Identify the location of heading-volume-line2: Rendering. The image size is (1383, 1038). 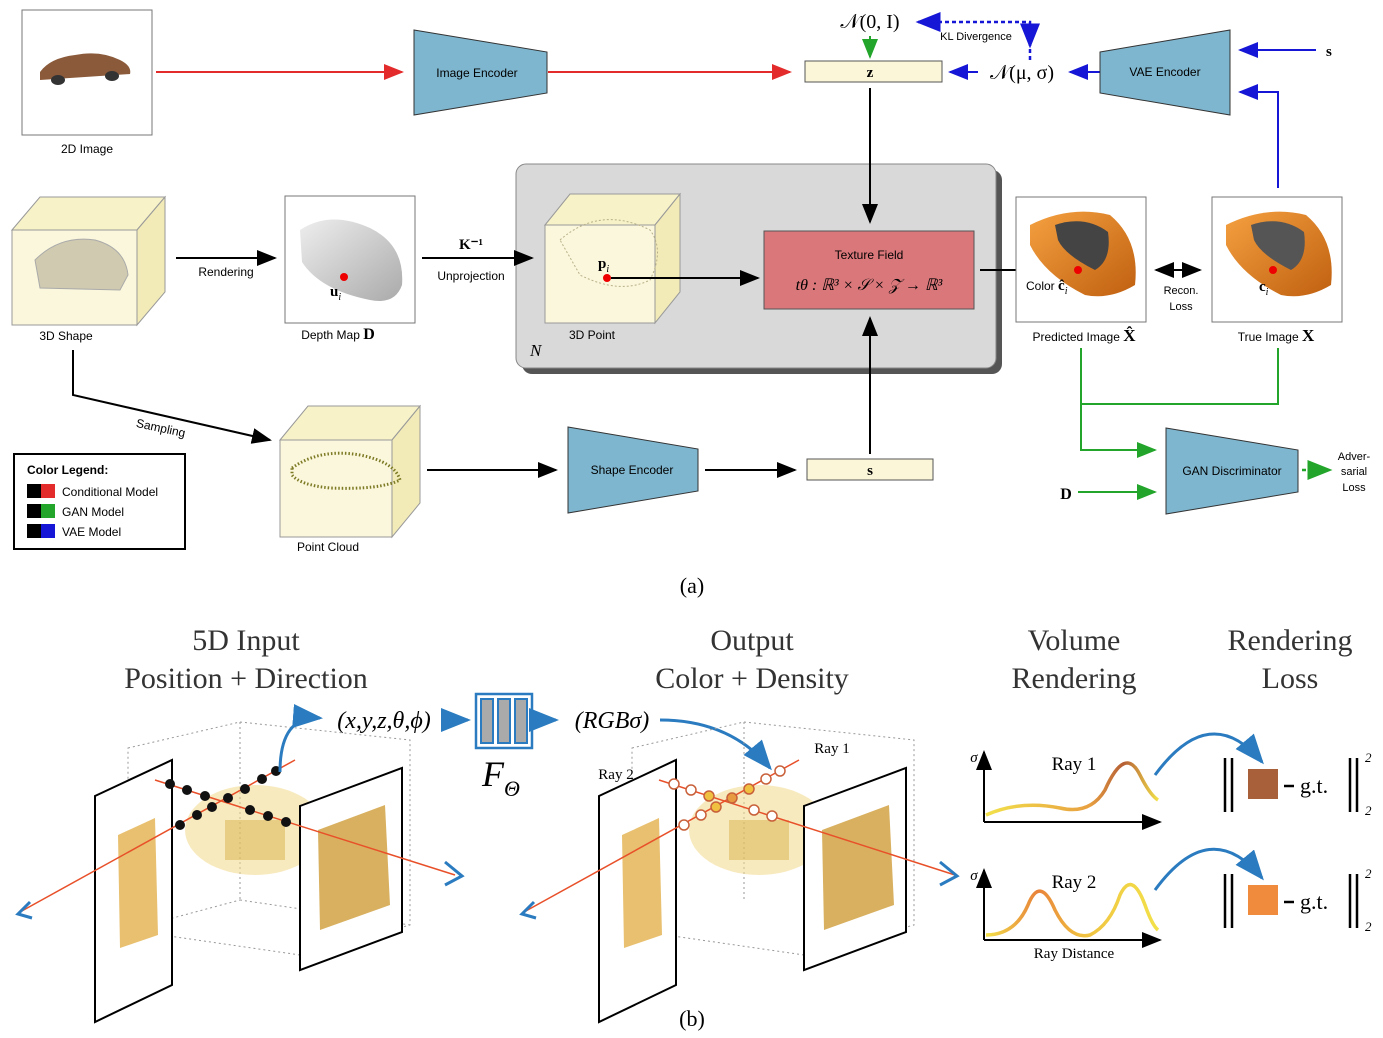
(1074, 678).